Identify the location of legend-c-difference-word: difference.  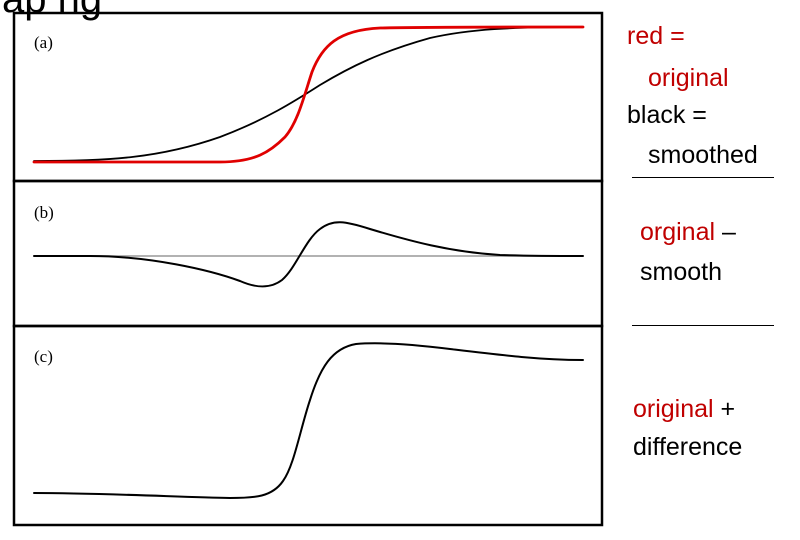
(688, 447).